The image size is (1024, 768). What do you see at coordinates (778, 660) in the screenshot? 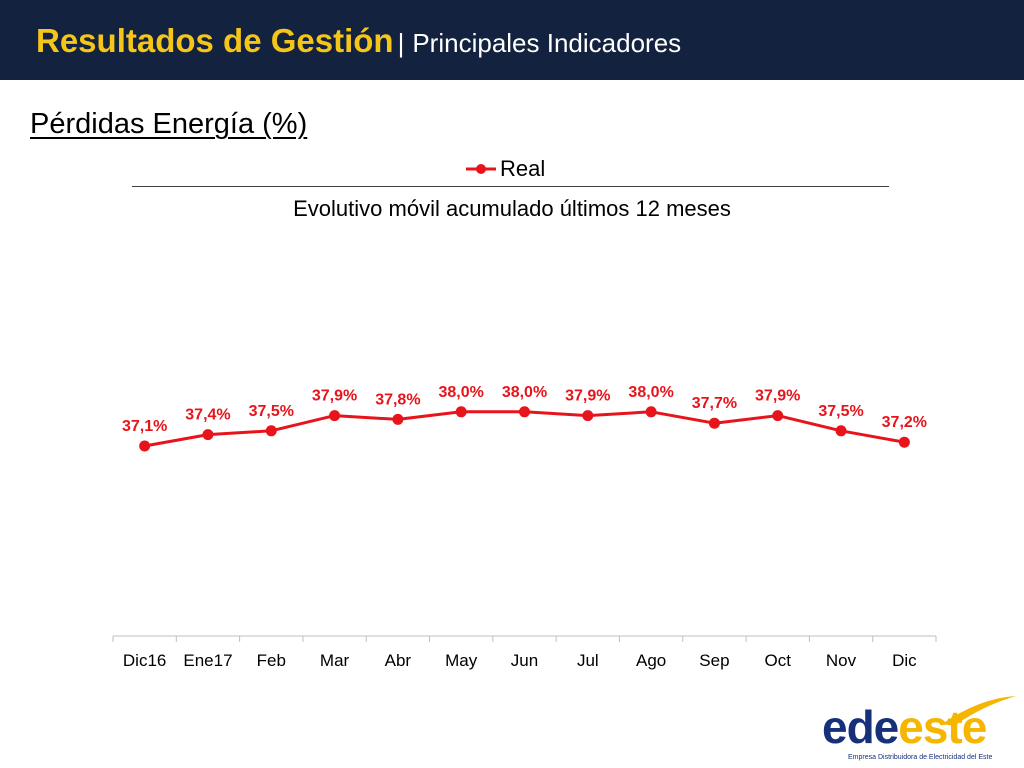
I see `x-tick-label: Oct` at bounding box center [778, 660].